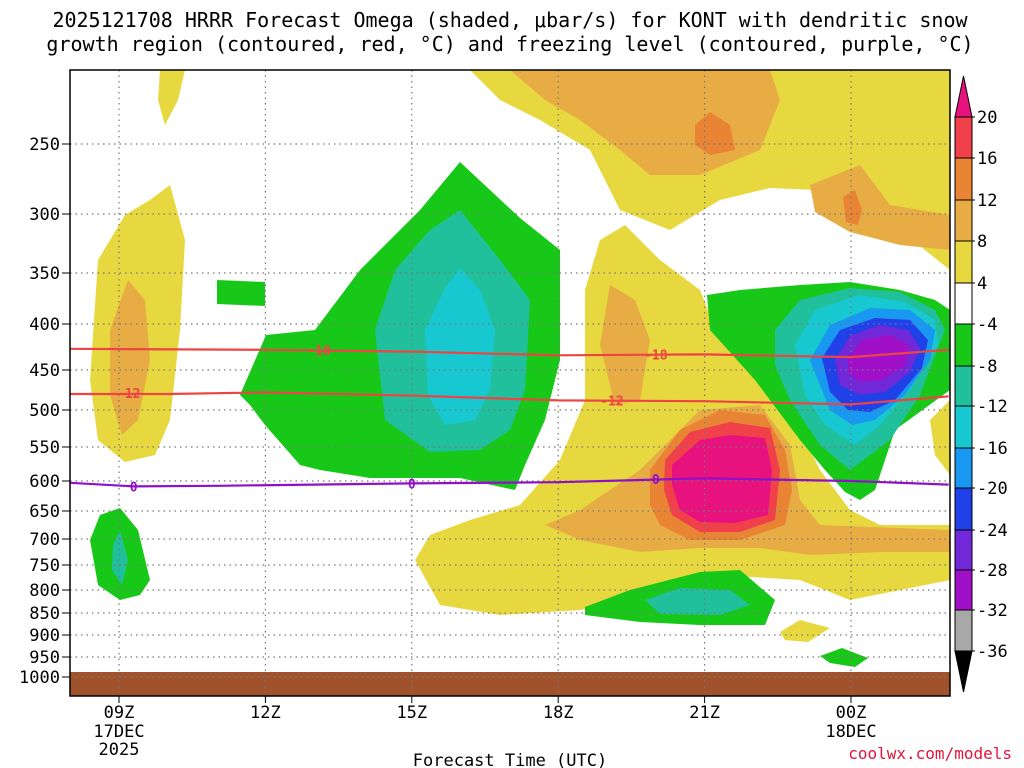 Image resolution: width=1024 pixels, height=768 pixels. Describe the element at coordinates (992, 449) in the screenshot. I see `colorbar-label-8: -16` at that location.